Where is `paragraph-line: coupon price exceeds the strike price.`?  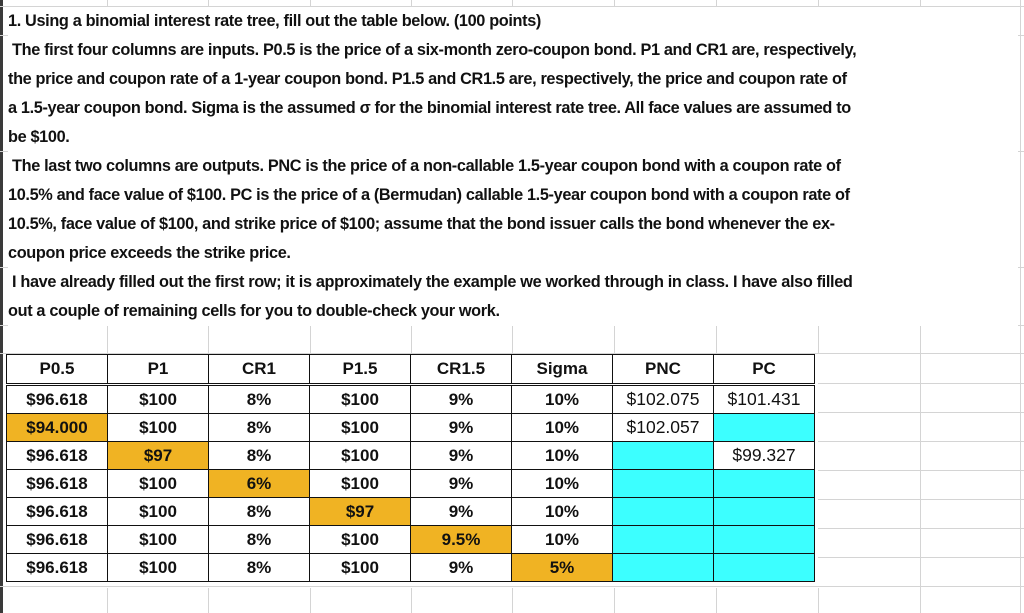
paragraph-line: coupon price exceeds the strike price. is located at coordinates (149, 253).